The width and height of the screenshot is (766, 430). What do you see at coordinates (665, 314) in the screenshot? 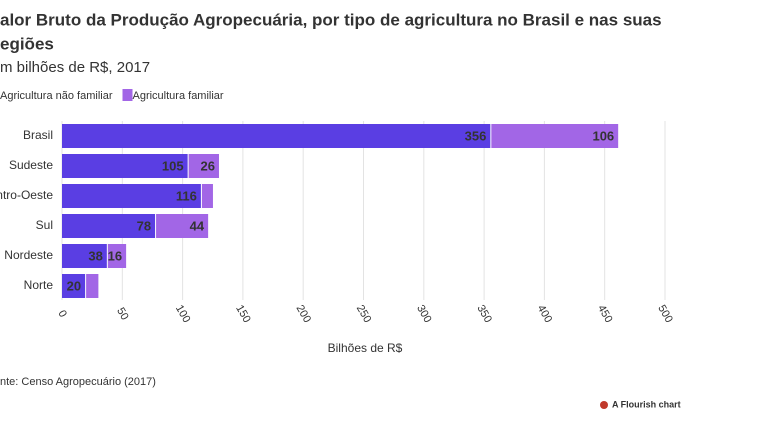
I see `x-tick-label: 500` at bounding box center [665, 314].